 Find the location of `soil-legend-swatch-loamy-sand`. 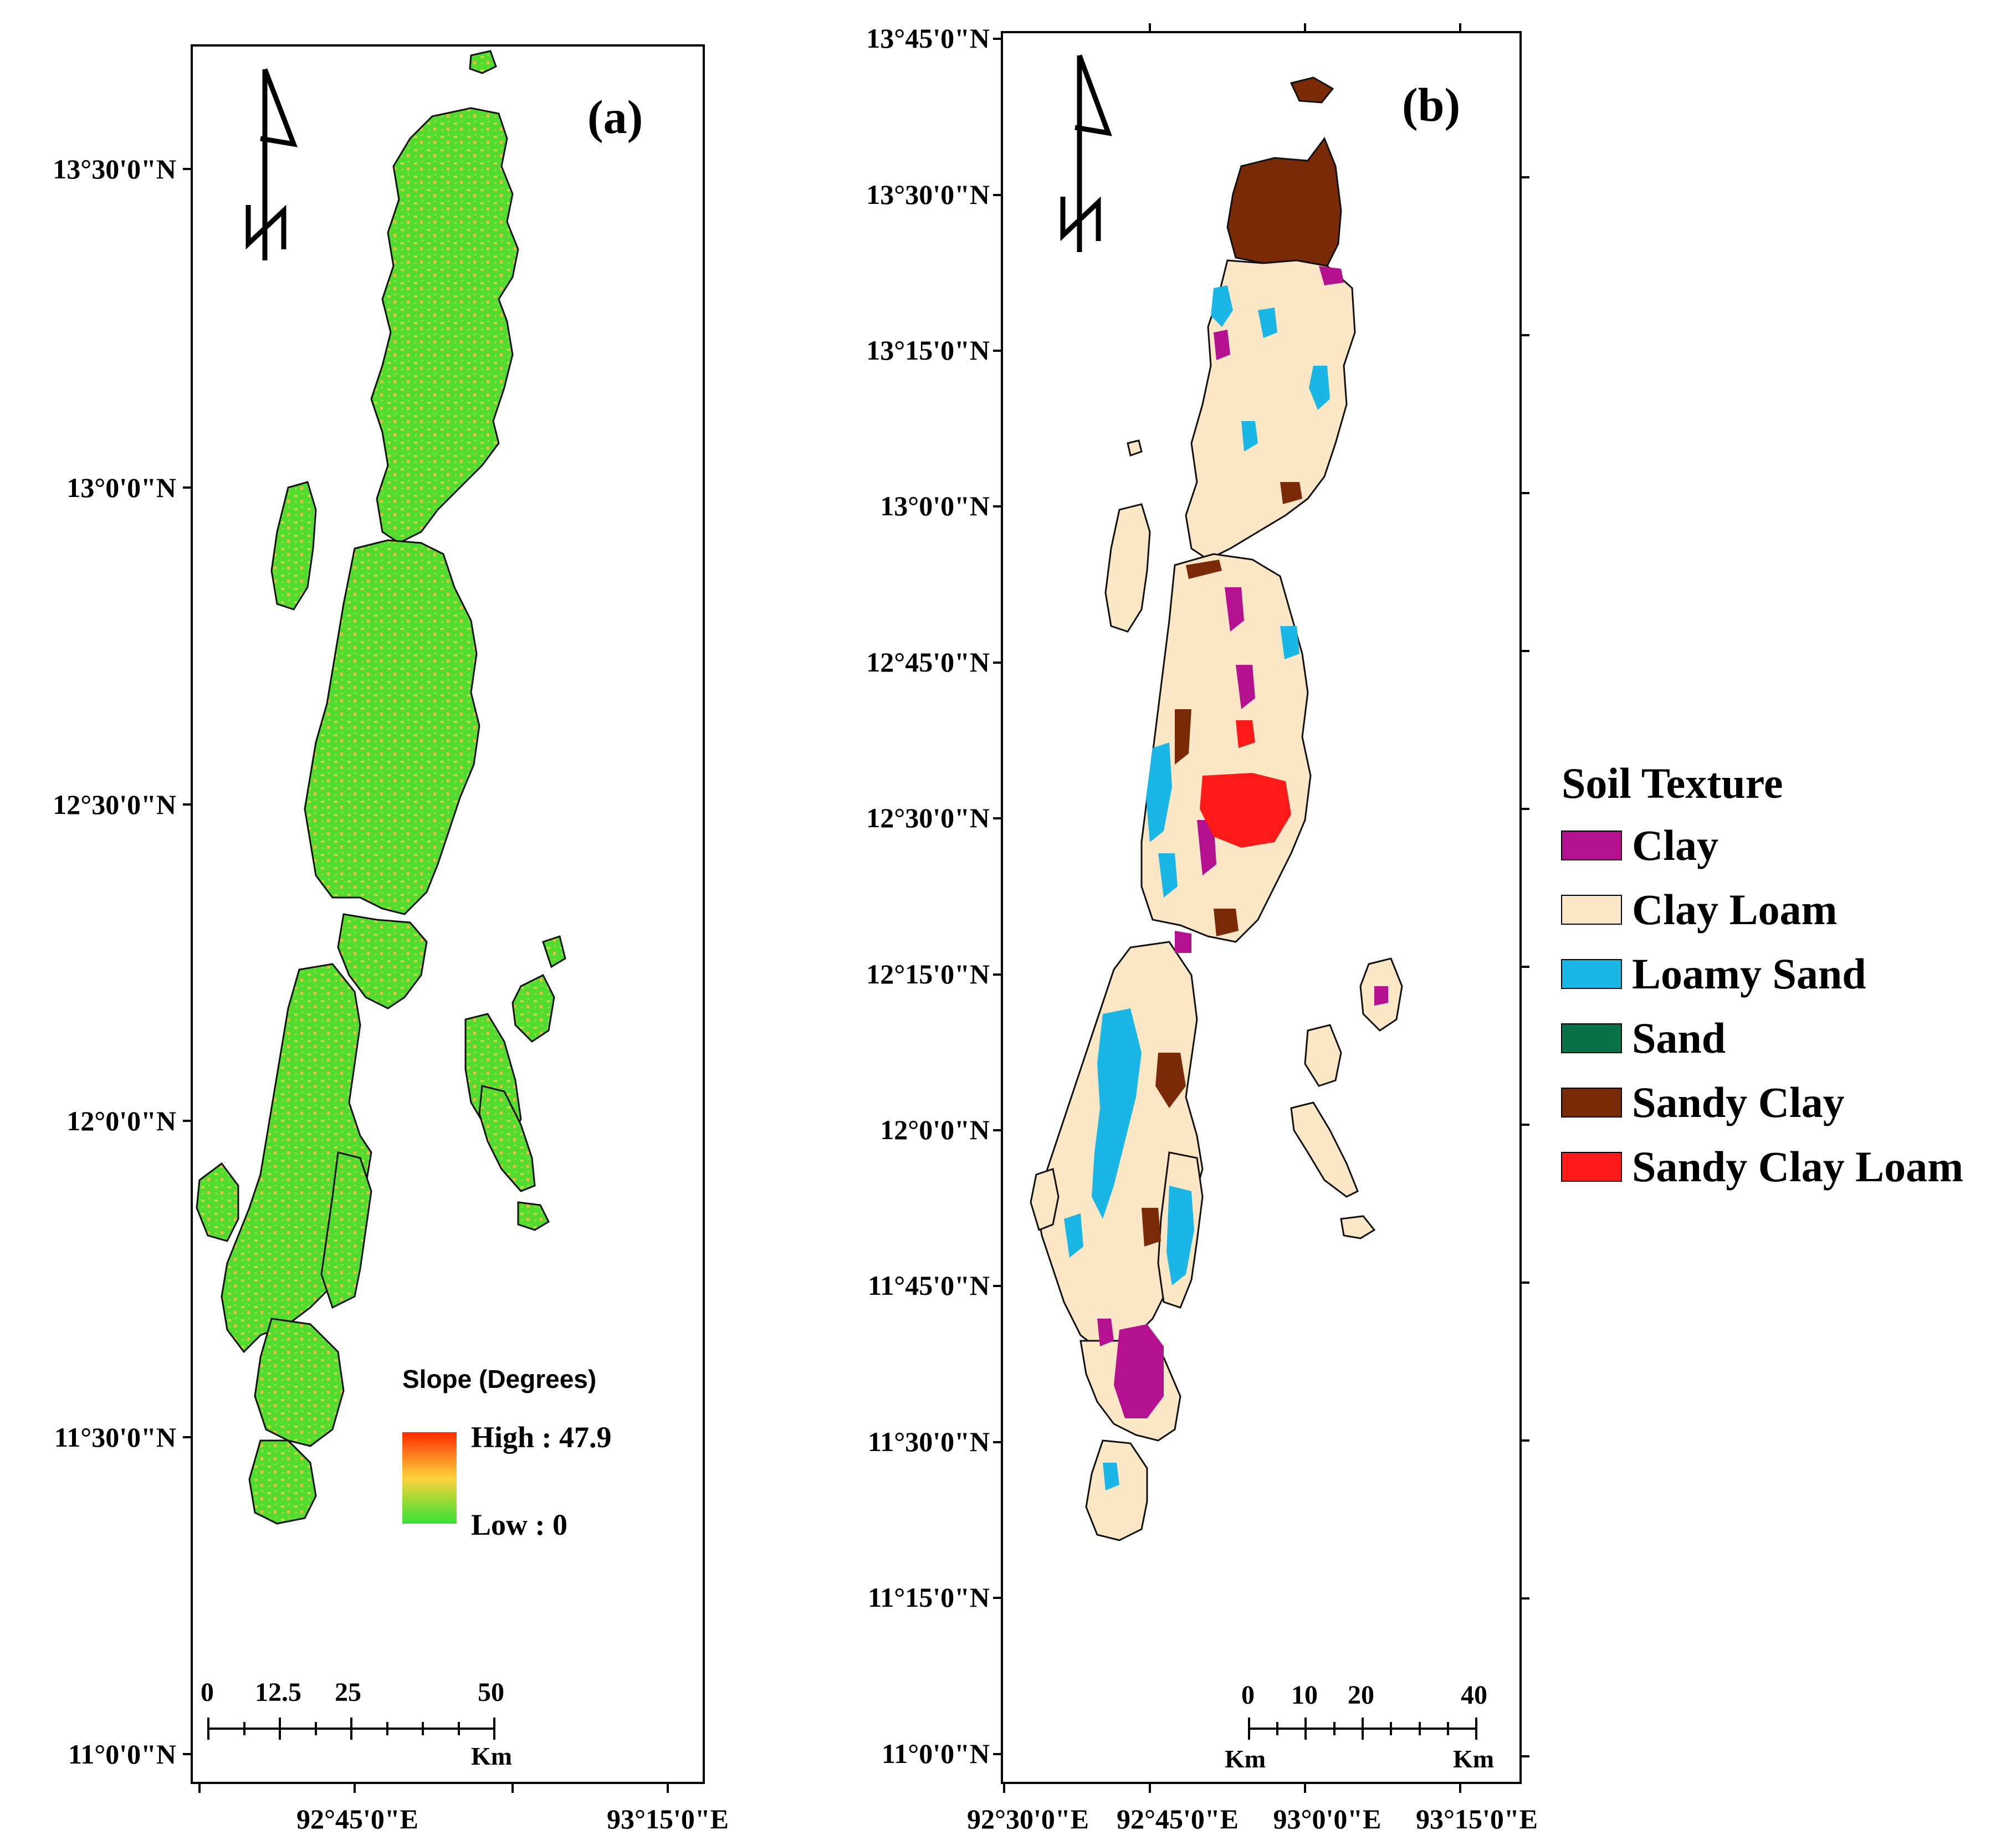

soil-legend-swatch-loamy-sand is located at coordinates (1591, 974).